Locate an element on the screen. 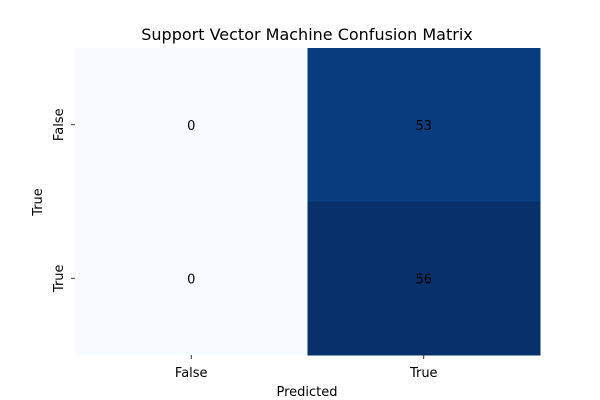 Image resolution: width=600 pixels, height=400 pixels. cell-value-label-0-0: 0 is located at coordinates (191, 126).